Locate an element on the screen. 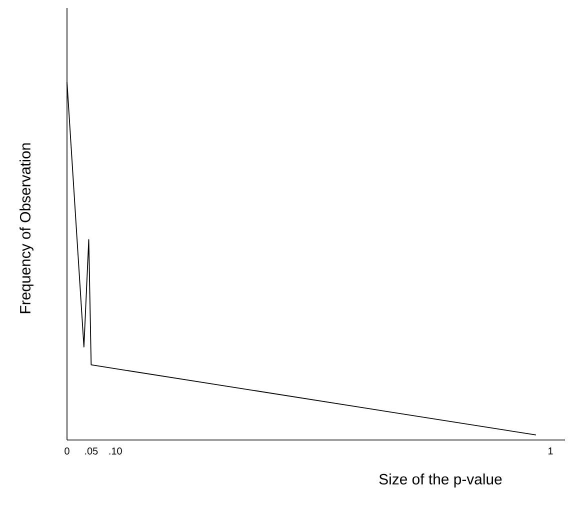 The width and height of the screenshot is (570, 508). y-axis-title: Frequency of Observation is located at coordinates (27, 228).